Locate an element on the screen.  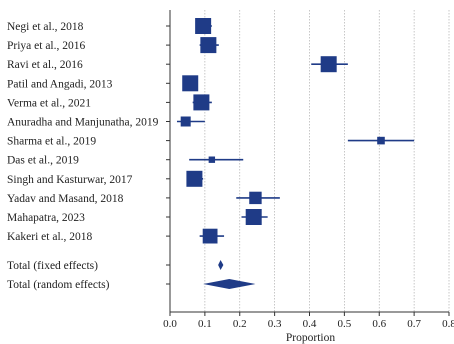
study-label: Ravi et al., 2016 is located at coordinates (45, 65).